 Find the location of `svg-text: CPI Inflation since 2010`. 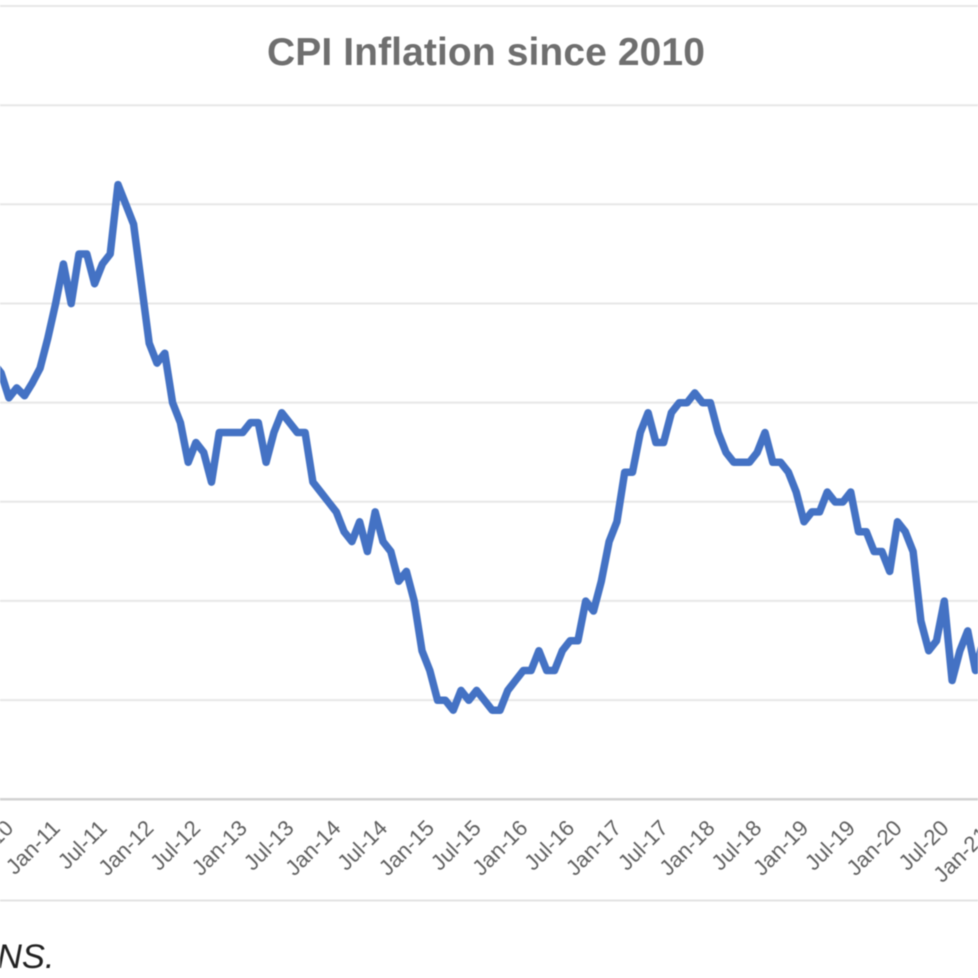

svg-text: CPI Inflation since 2010 is located at coordinates (486, 52).